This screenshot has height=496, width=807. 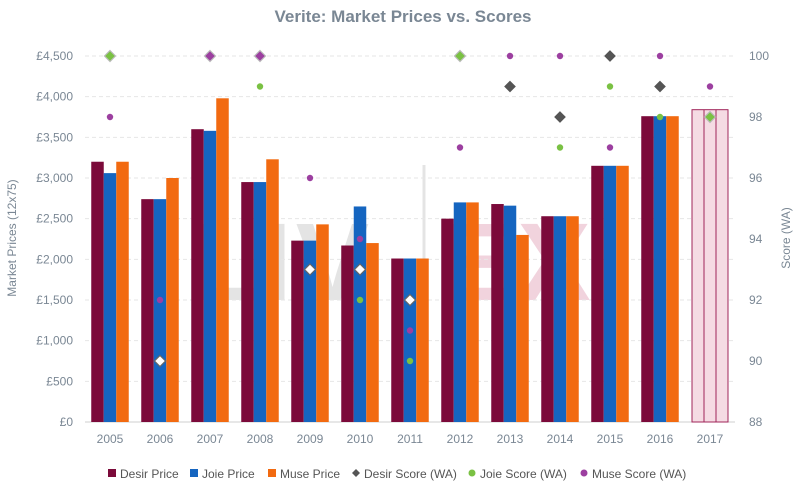 What do you see at coordinates (54, 341) in the screenshot?
I see `y-tick-label: £1,000` at bounding box center [54, 341].